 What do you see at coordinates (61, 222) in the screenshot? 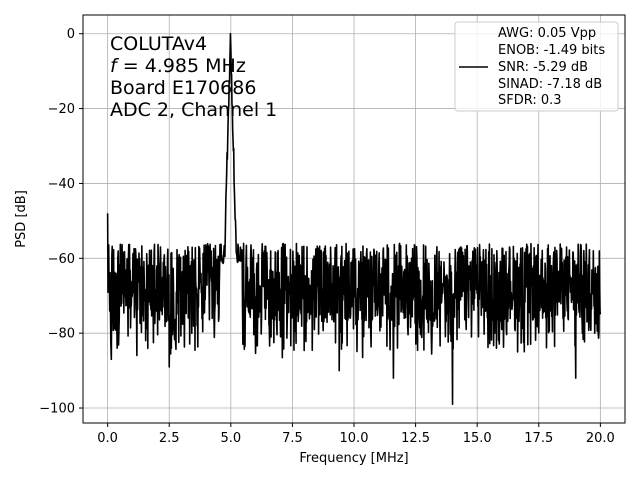
I see `y-axis-ticks: 0 −20 −40 −60 −80 −100` at bounding box center [61, 222].